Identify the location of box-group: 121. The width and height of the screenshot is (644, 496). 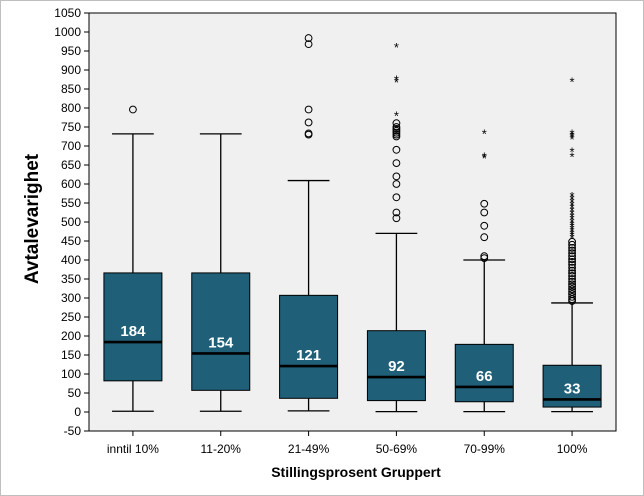
(309, 223).